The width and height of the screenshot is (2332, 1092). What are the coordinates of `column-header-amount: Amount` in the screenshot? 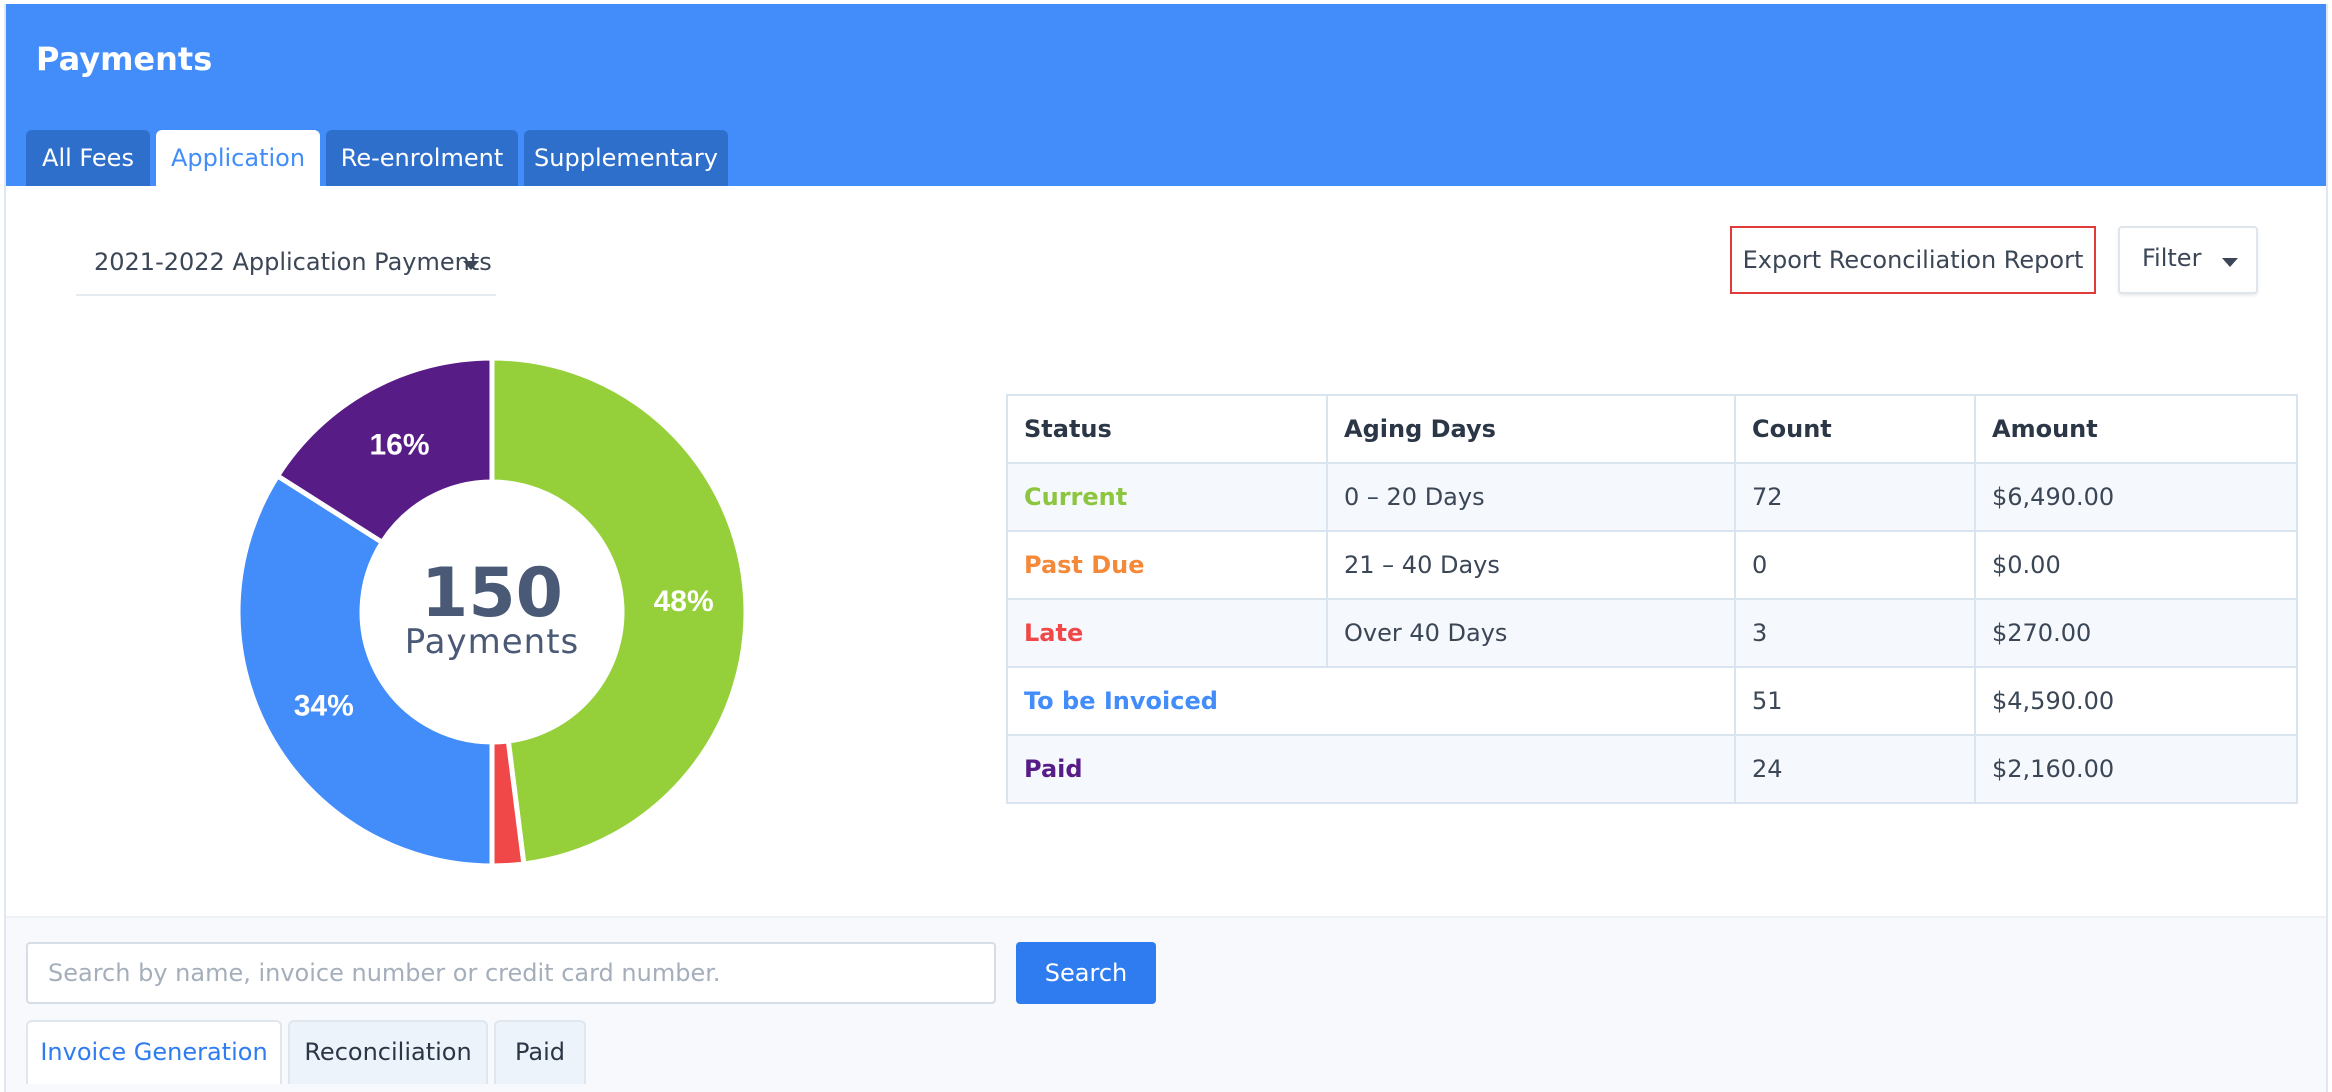 It's located at (2136, 429).